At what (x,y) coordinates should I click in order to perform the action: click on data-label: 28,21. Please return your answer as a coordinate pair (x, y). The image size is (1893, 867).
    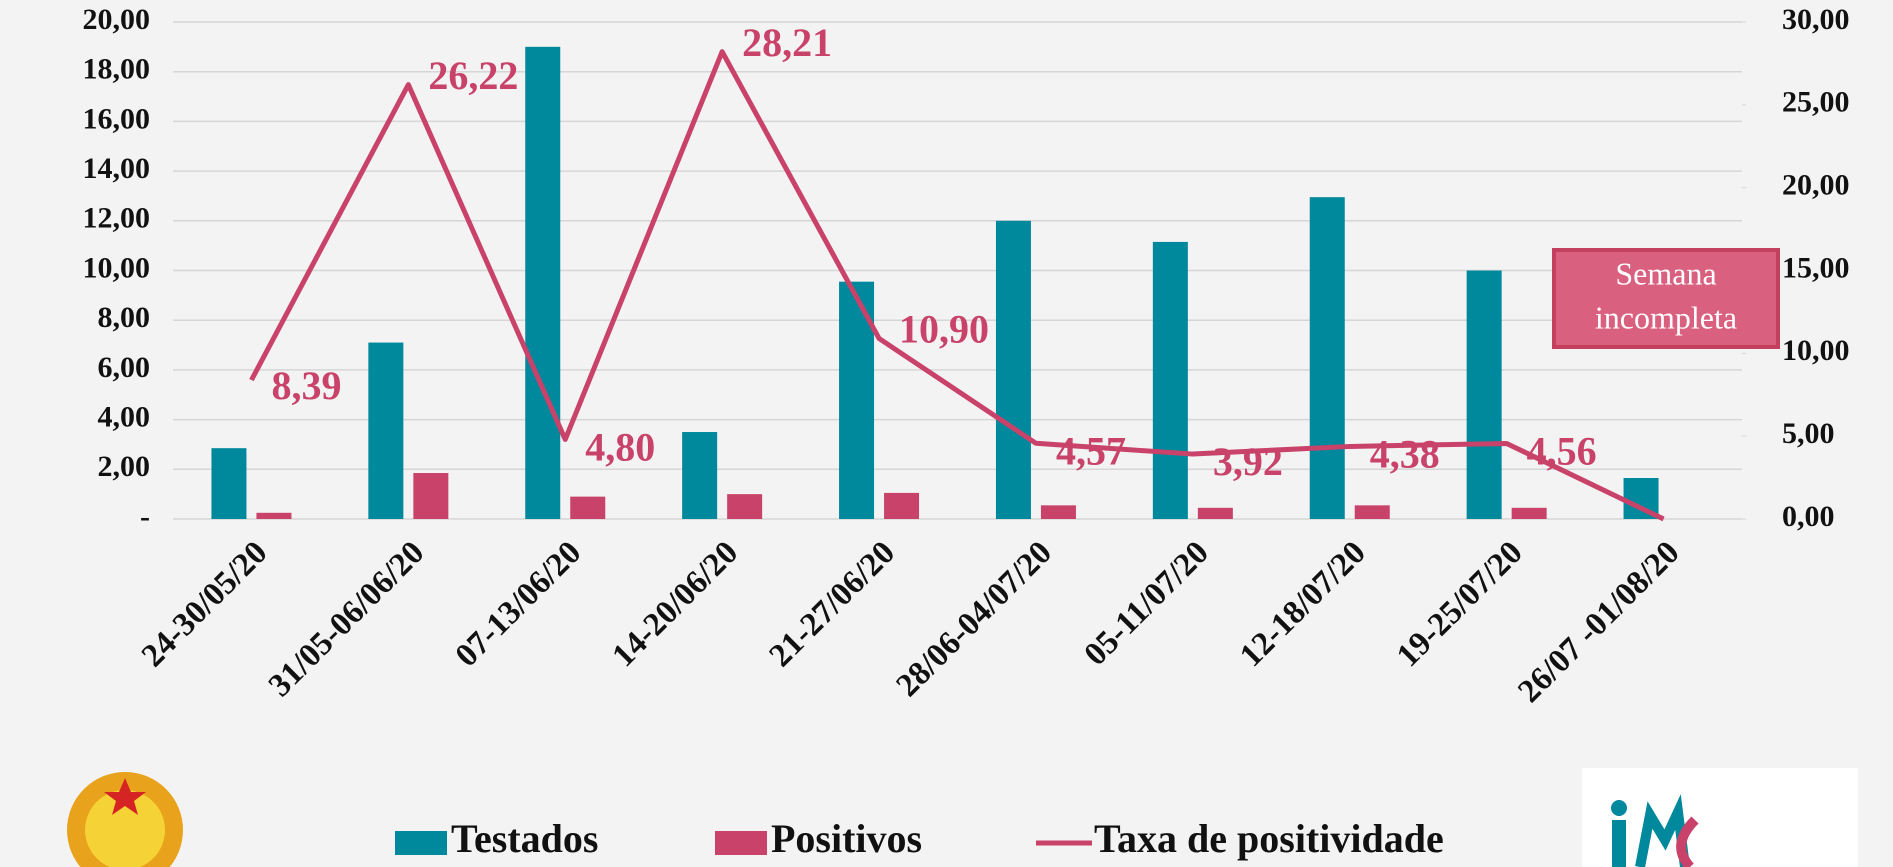
    Looking at the image, I should click on (787, 42).